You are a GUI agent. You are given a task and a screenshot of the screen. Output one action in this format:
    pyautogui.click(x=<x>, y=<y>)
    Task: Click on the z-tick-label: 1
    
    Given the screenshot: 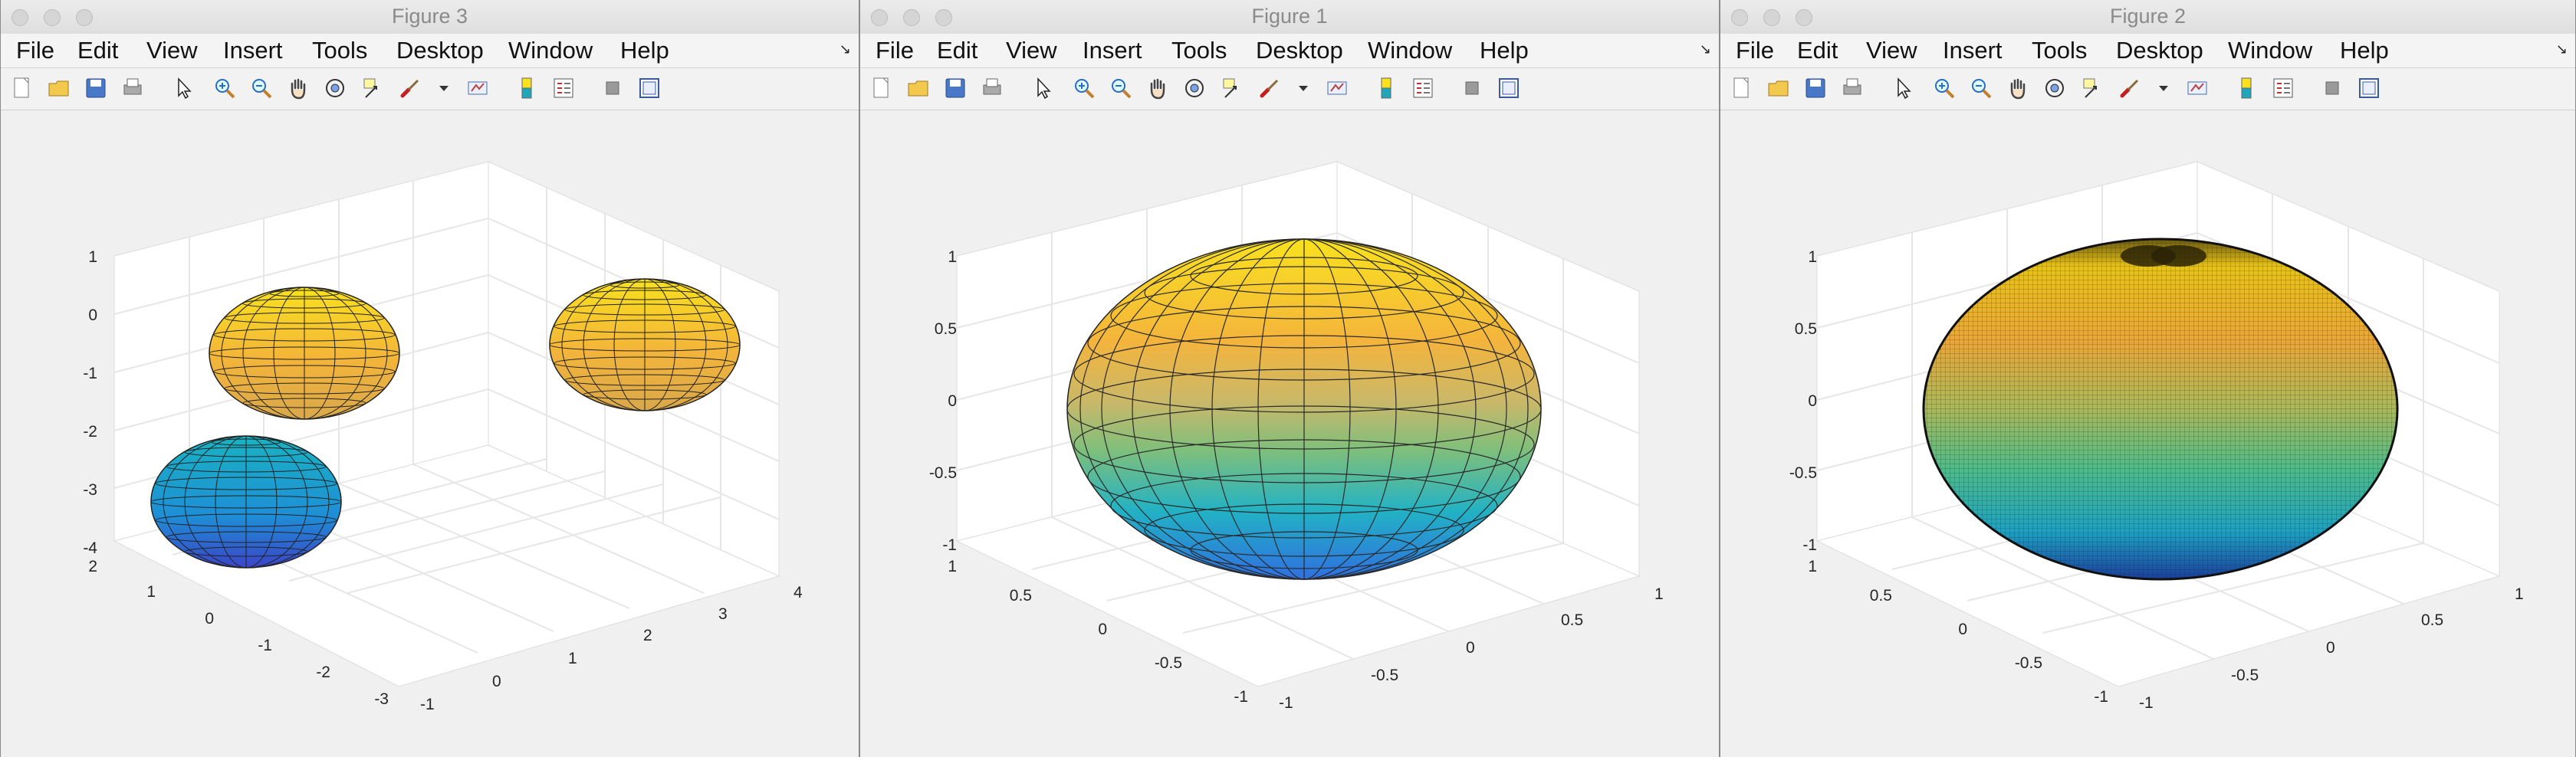 What is the action you would take?
    pyautogui.click(x=93, y=257)
    